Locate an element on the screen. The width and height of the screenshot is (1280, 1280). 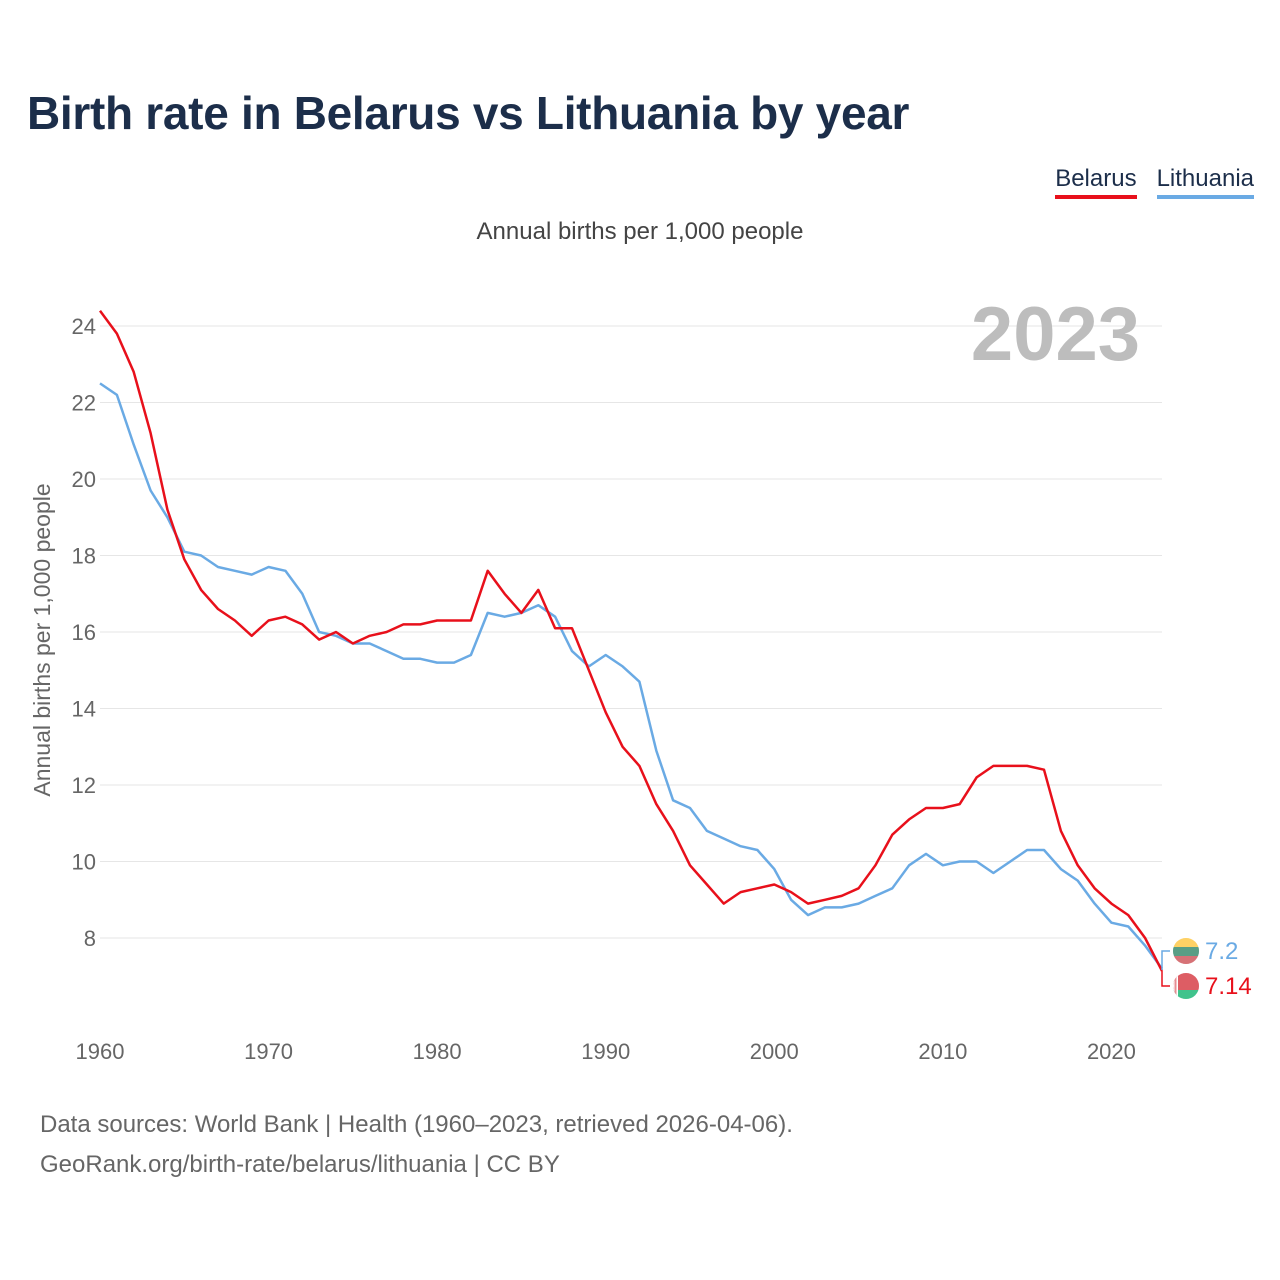
x-tick-label: 2000 is located at coordinates (774, 1051).